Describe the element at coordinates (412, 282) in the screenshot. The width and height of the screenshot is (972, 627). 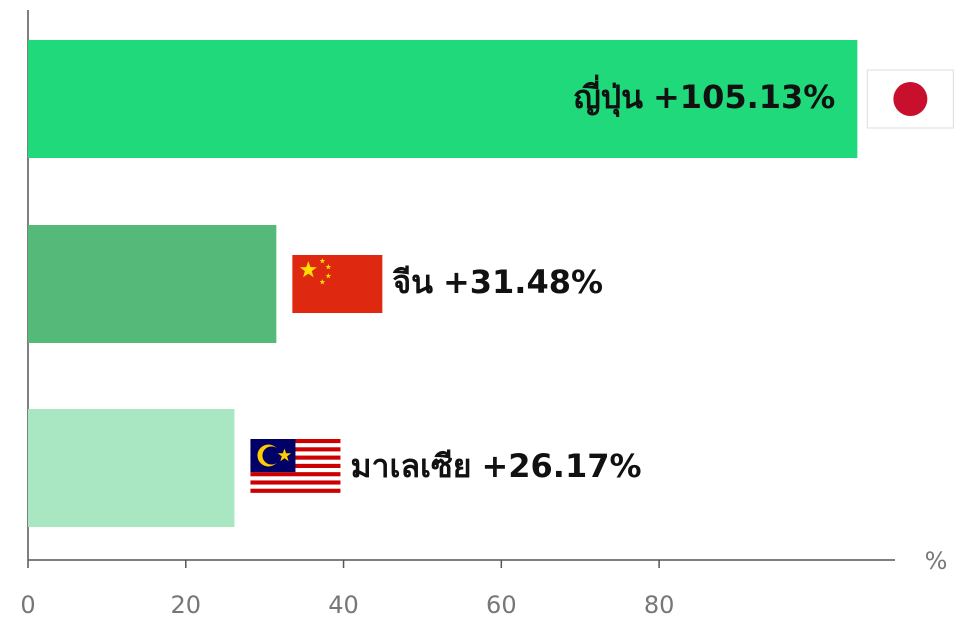
I see `category-label: จีน` at that location.